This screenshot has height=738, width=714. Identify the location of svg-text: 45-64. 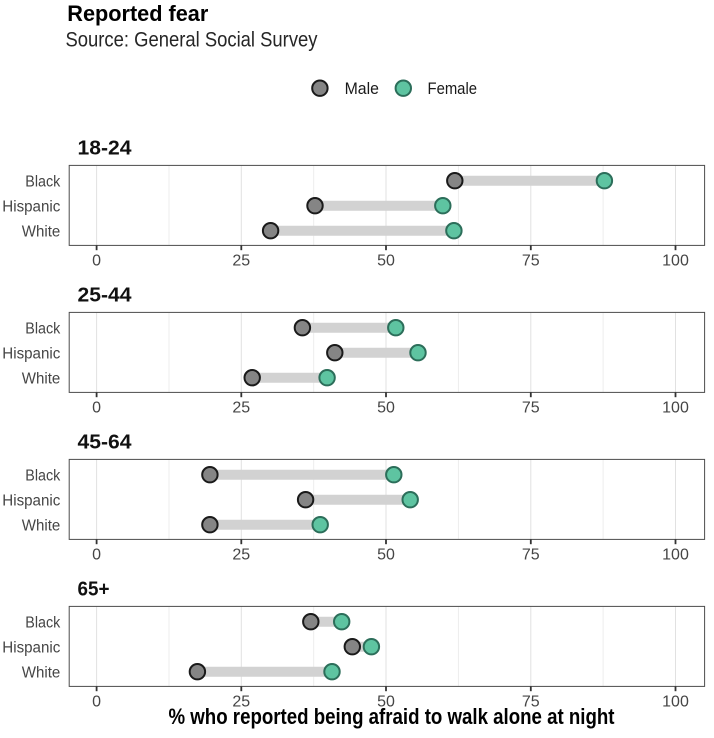
(105, 442).